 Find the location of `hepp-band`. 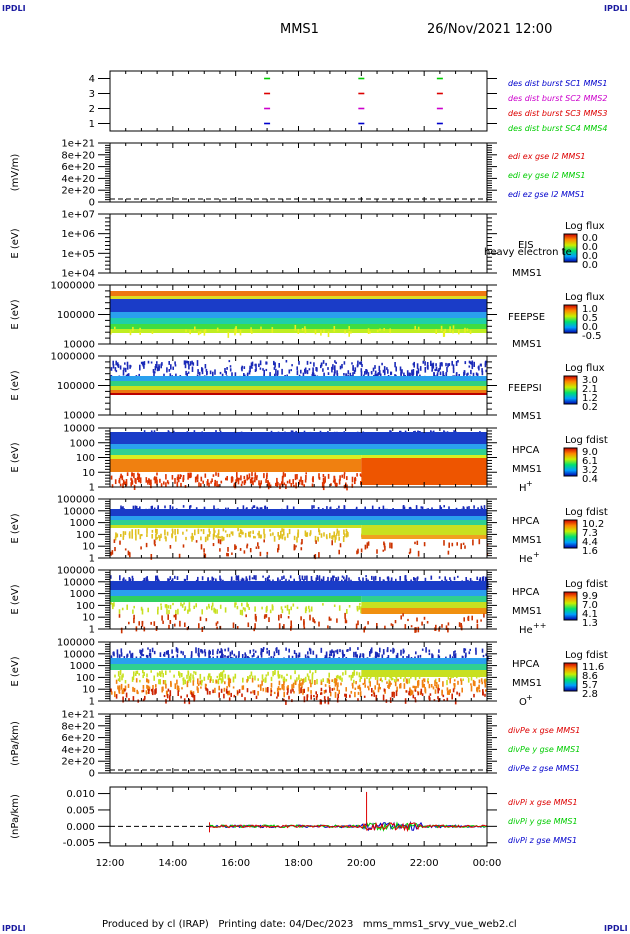

hepp-band is located at coordinates (424, 599).